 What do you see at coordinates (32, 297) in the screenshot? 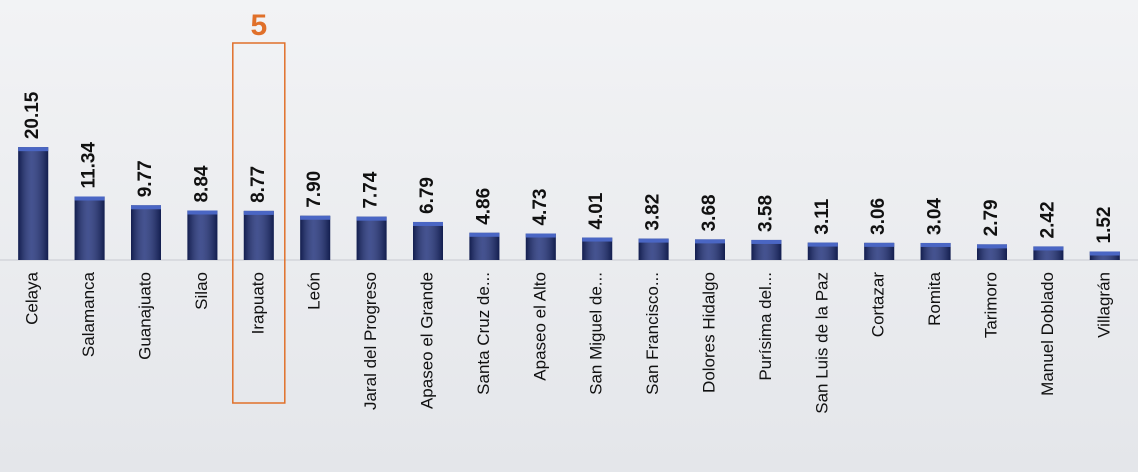
I see `x-tick-label: Celaya` at bounding box center [32, 297].